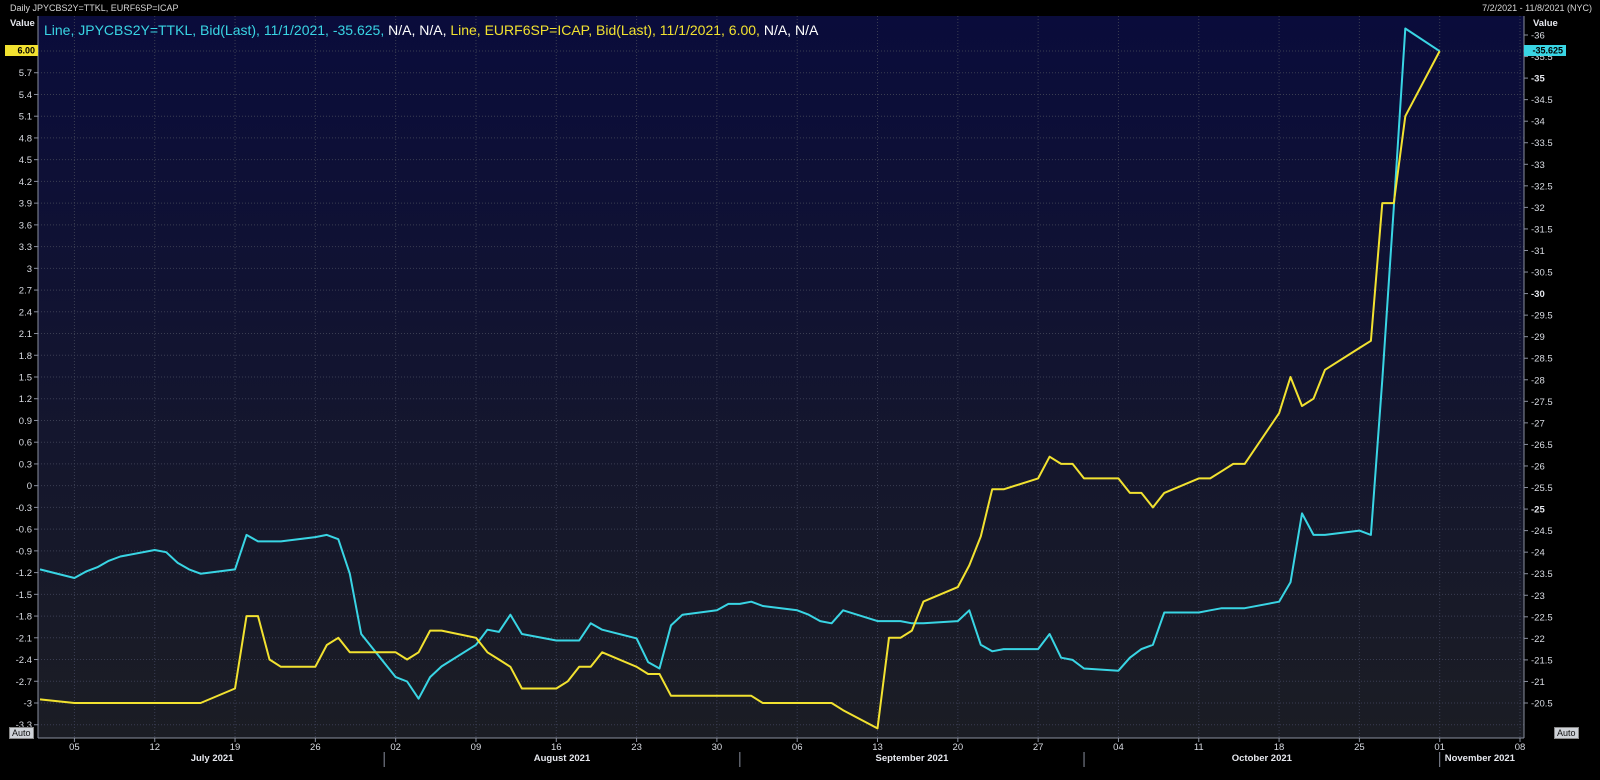  I want to click on left-last-value-badge, so click(21, 50).